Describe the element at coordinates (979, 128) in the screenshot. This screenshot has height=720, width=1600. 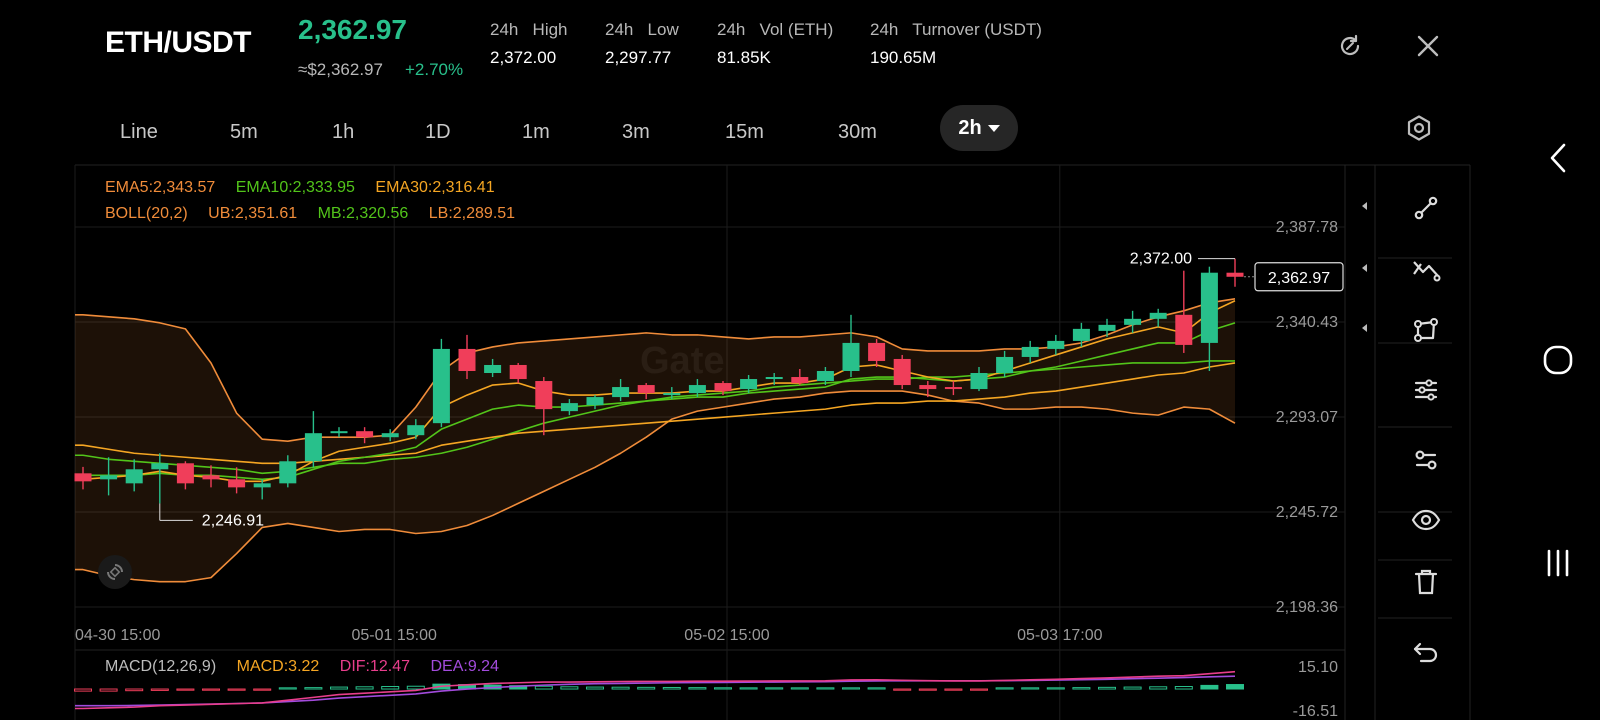
I see `interval-2h-selected: 2h` at that location.